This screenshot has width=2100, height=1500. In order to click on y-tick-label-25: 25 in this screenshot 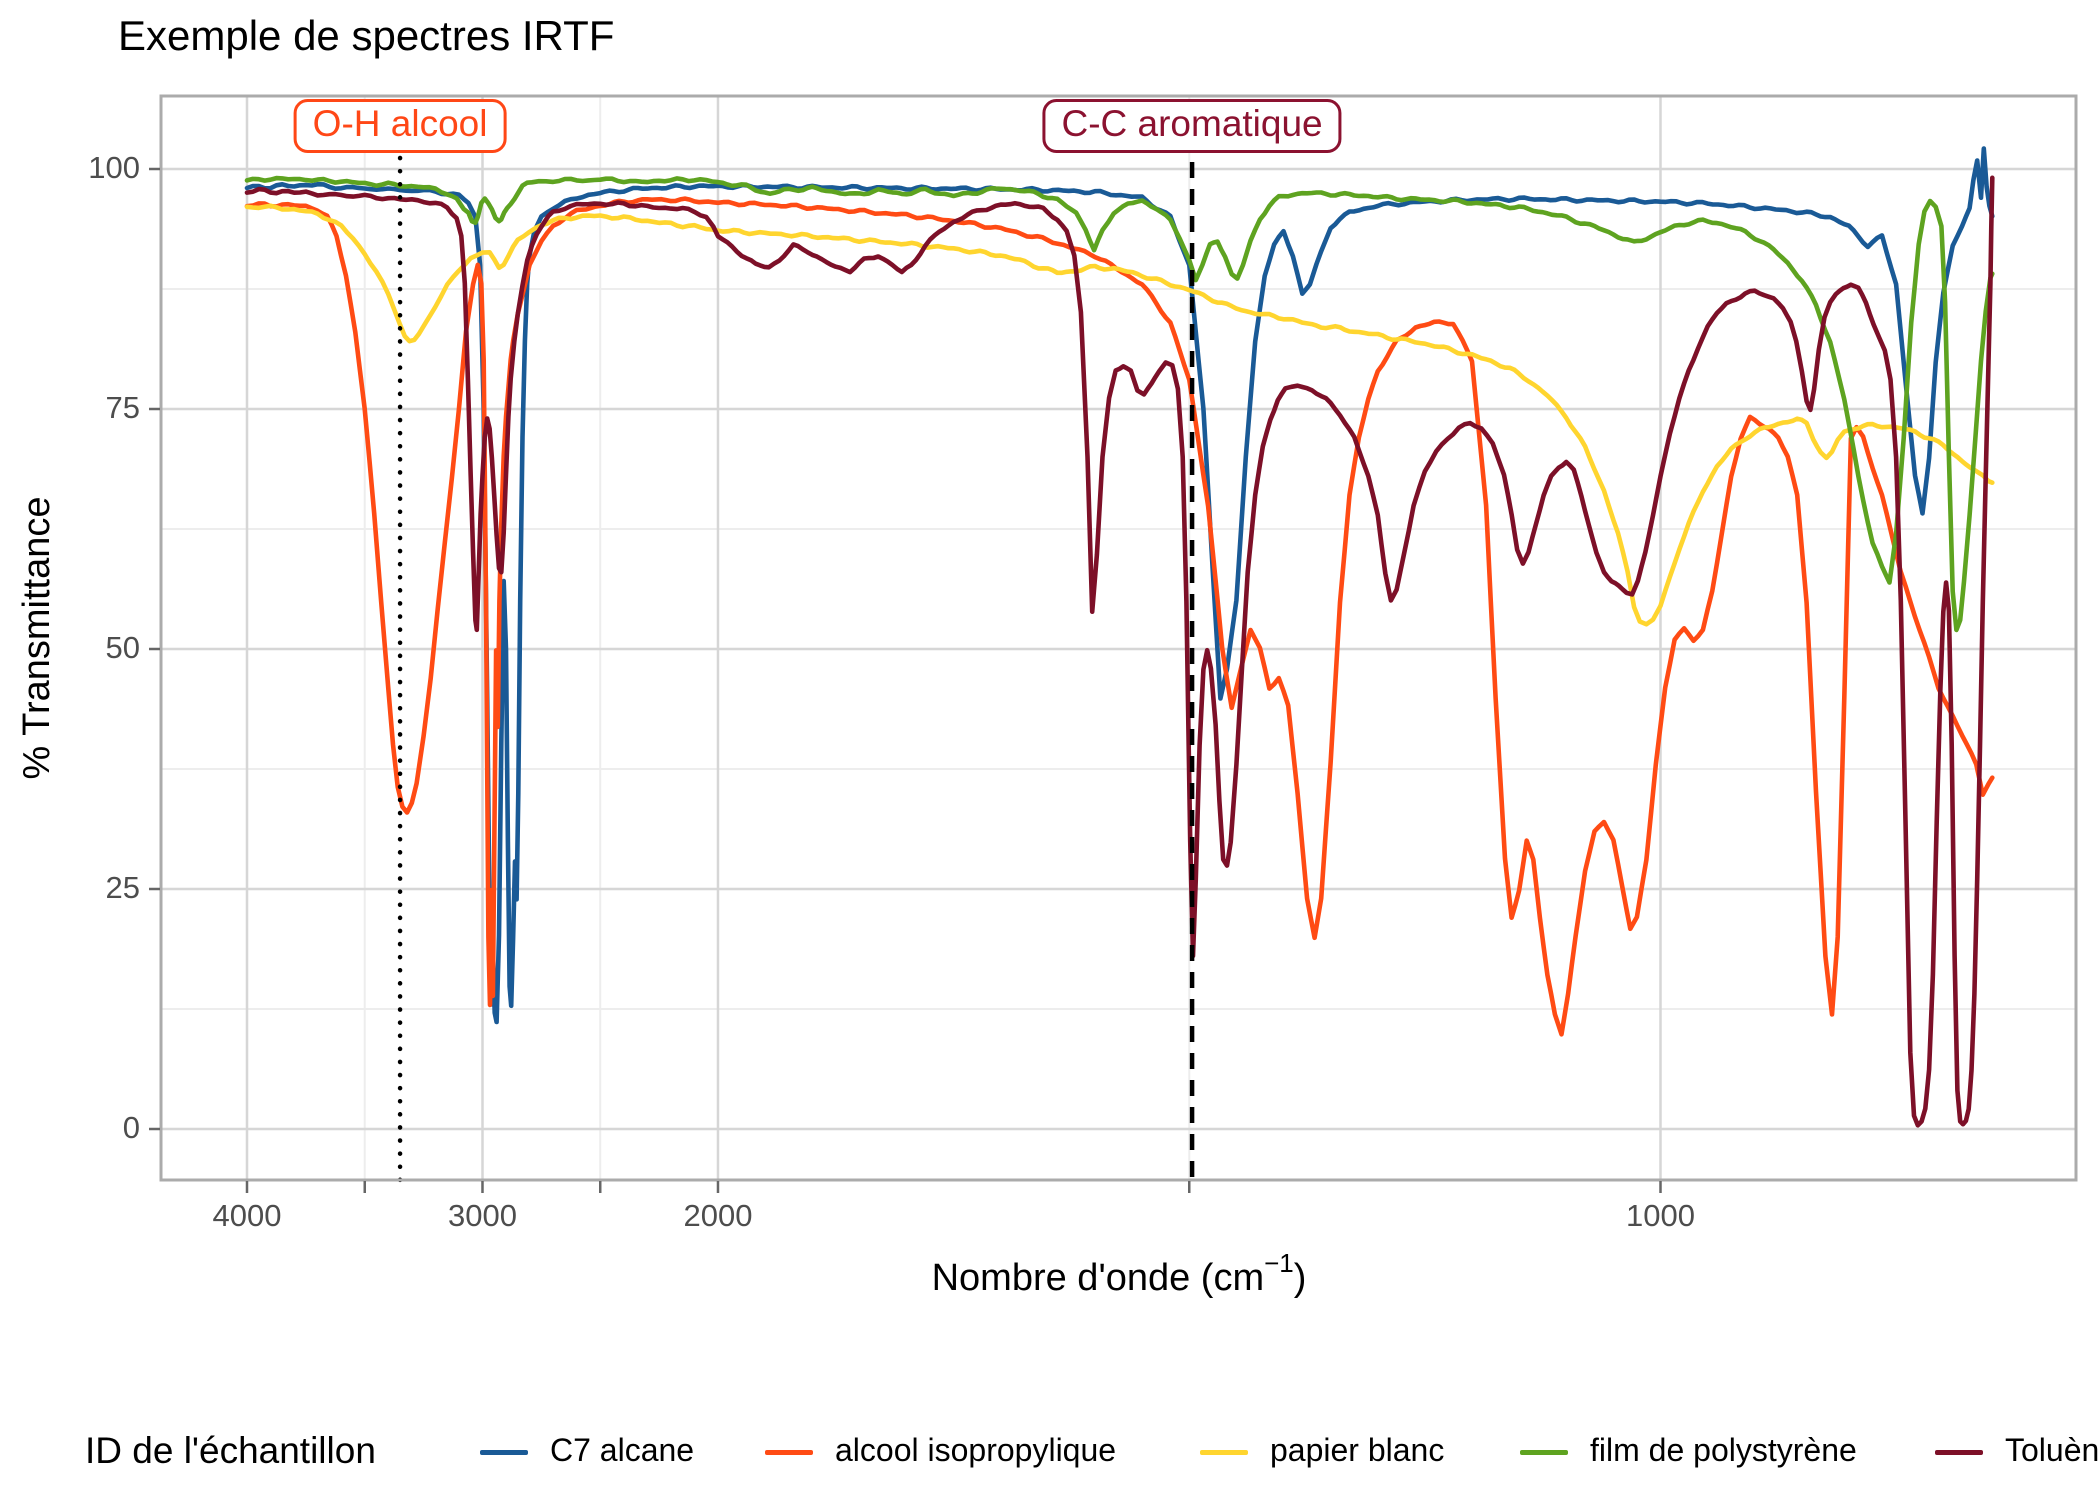, I will do `click(122, 887)`.